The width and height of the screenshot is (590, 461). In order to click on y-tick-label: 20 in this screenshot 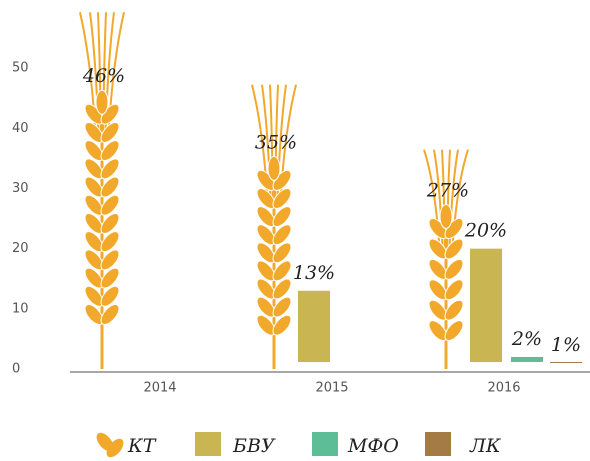, I will do `click(20, 248)`.